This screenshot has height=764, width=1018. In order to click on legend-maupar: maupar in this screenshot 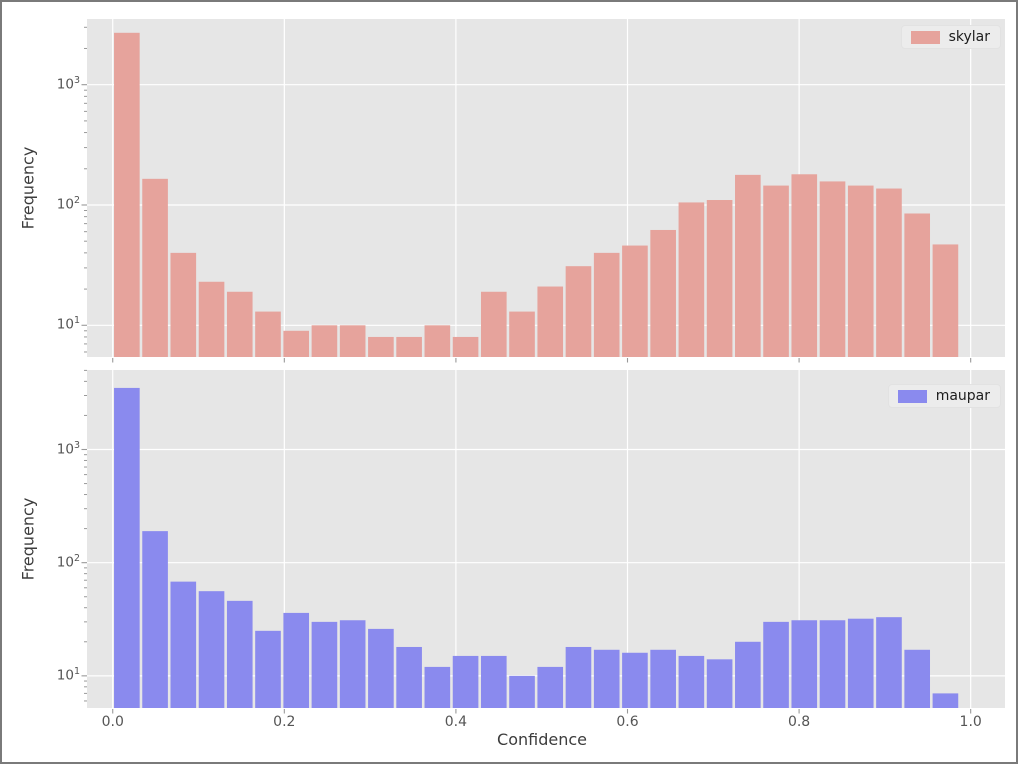, I will do `click(944, 396)`.